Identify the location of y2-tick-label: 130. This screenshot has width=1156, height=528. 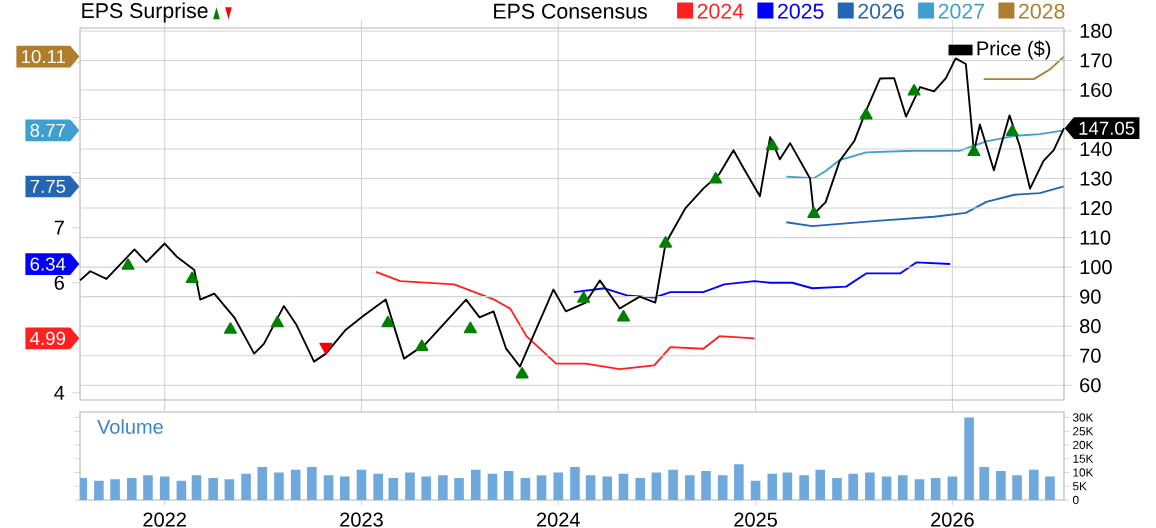
(1096, 178).